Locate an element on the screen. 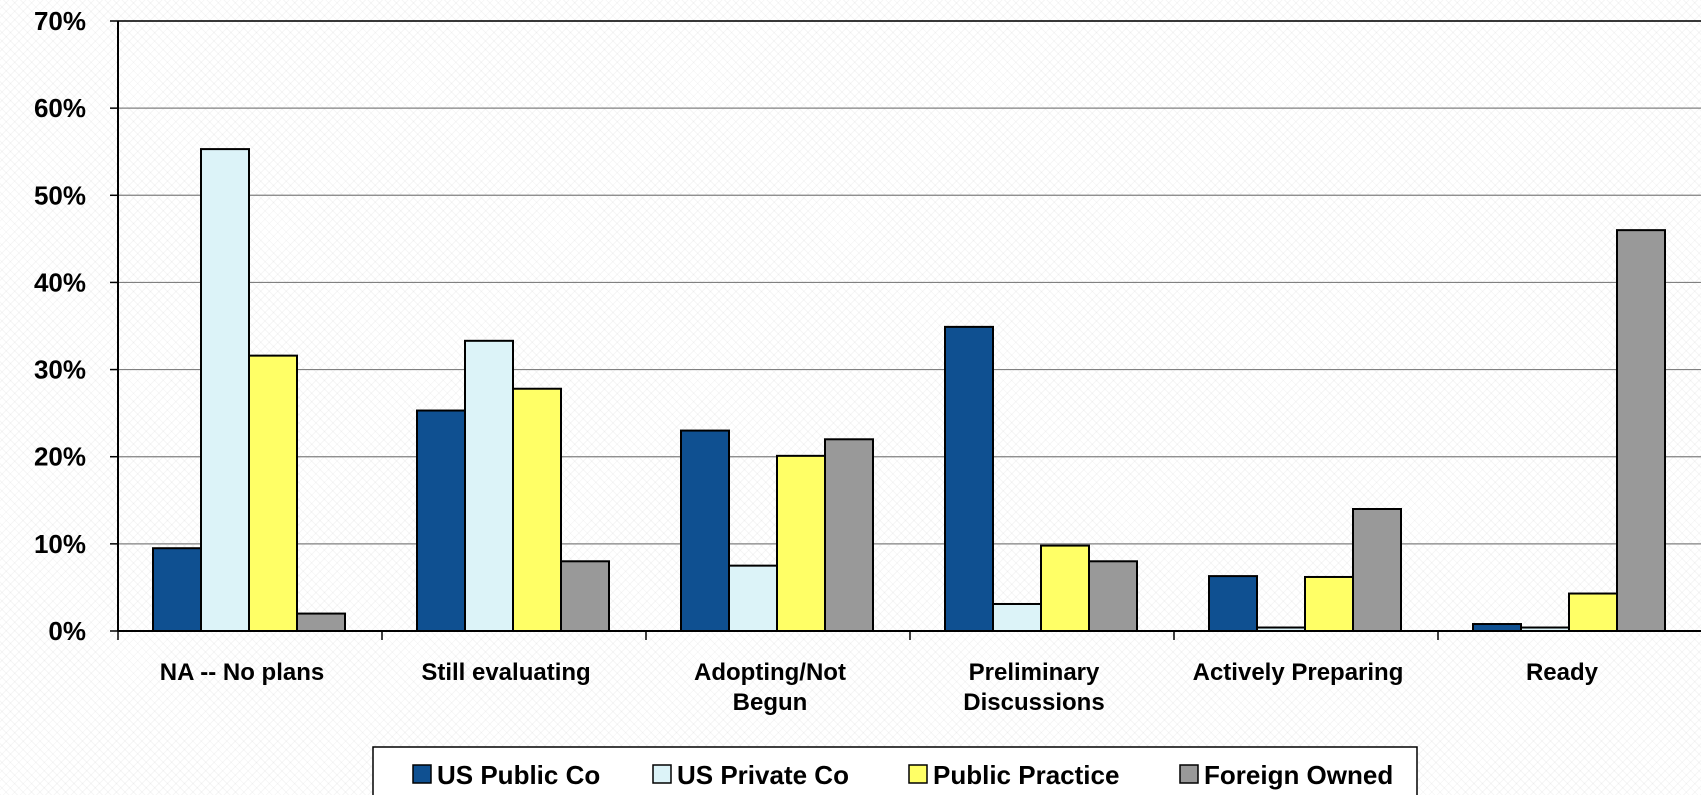 The image size is (1701, 795). legend-swatch-us-private is located at coordinates (662, 774).